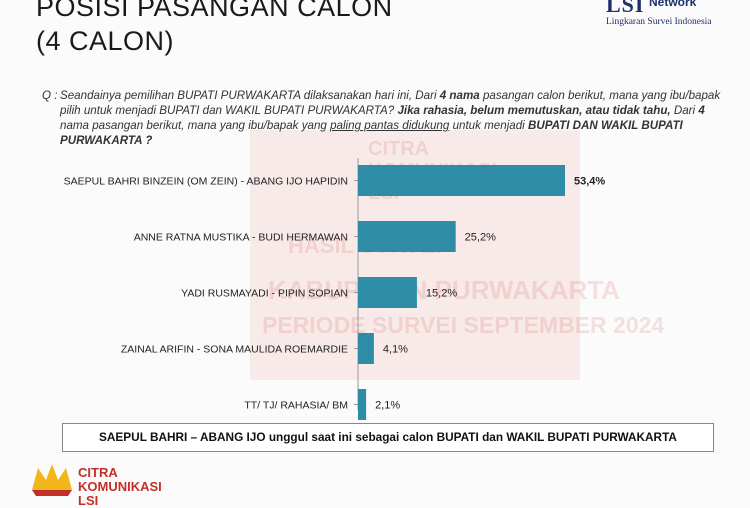 The width and height of the screenshot is (750, 508). What do you see at coordinates (387, 406) in the screenshot?
I see `data-label-5: 2,1%` at bounding box center [387, 406].